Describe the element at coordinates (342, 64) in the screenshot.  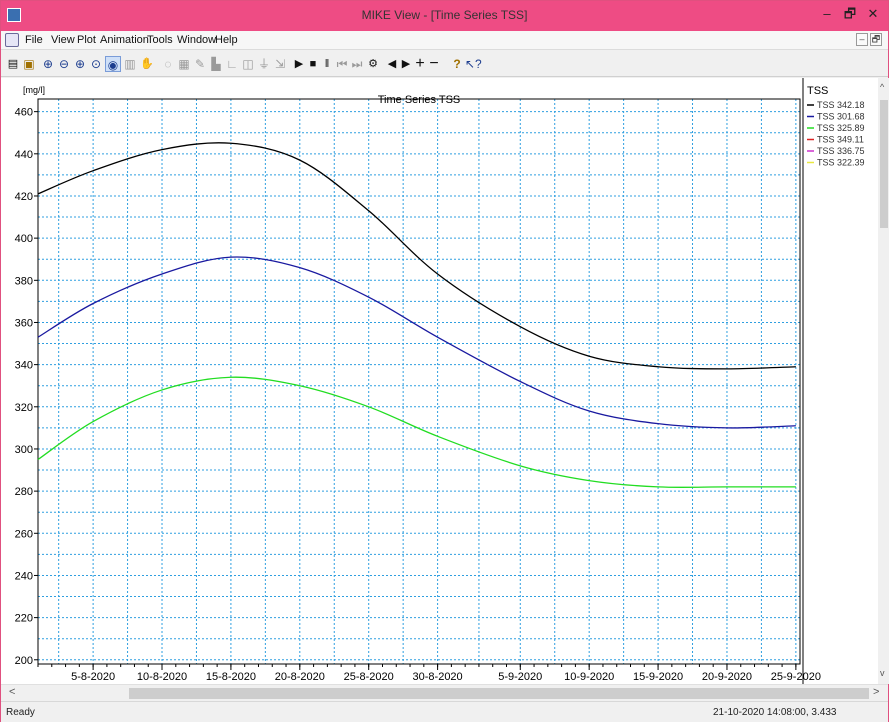
I see `first-frame-icon: ⏮` at that location.